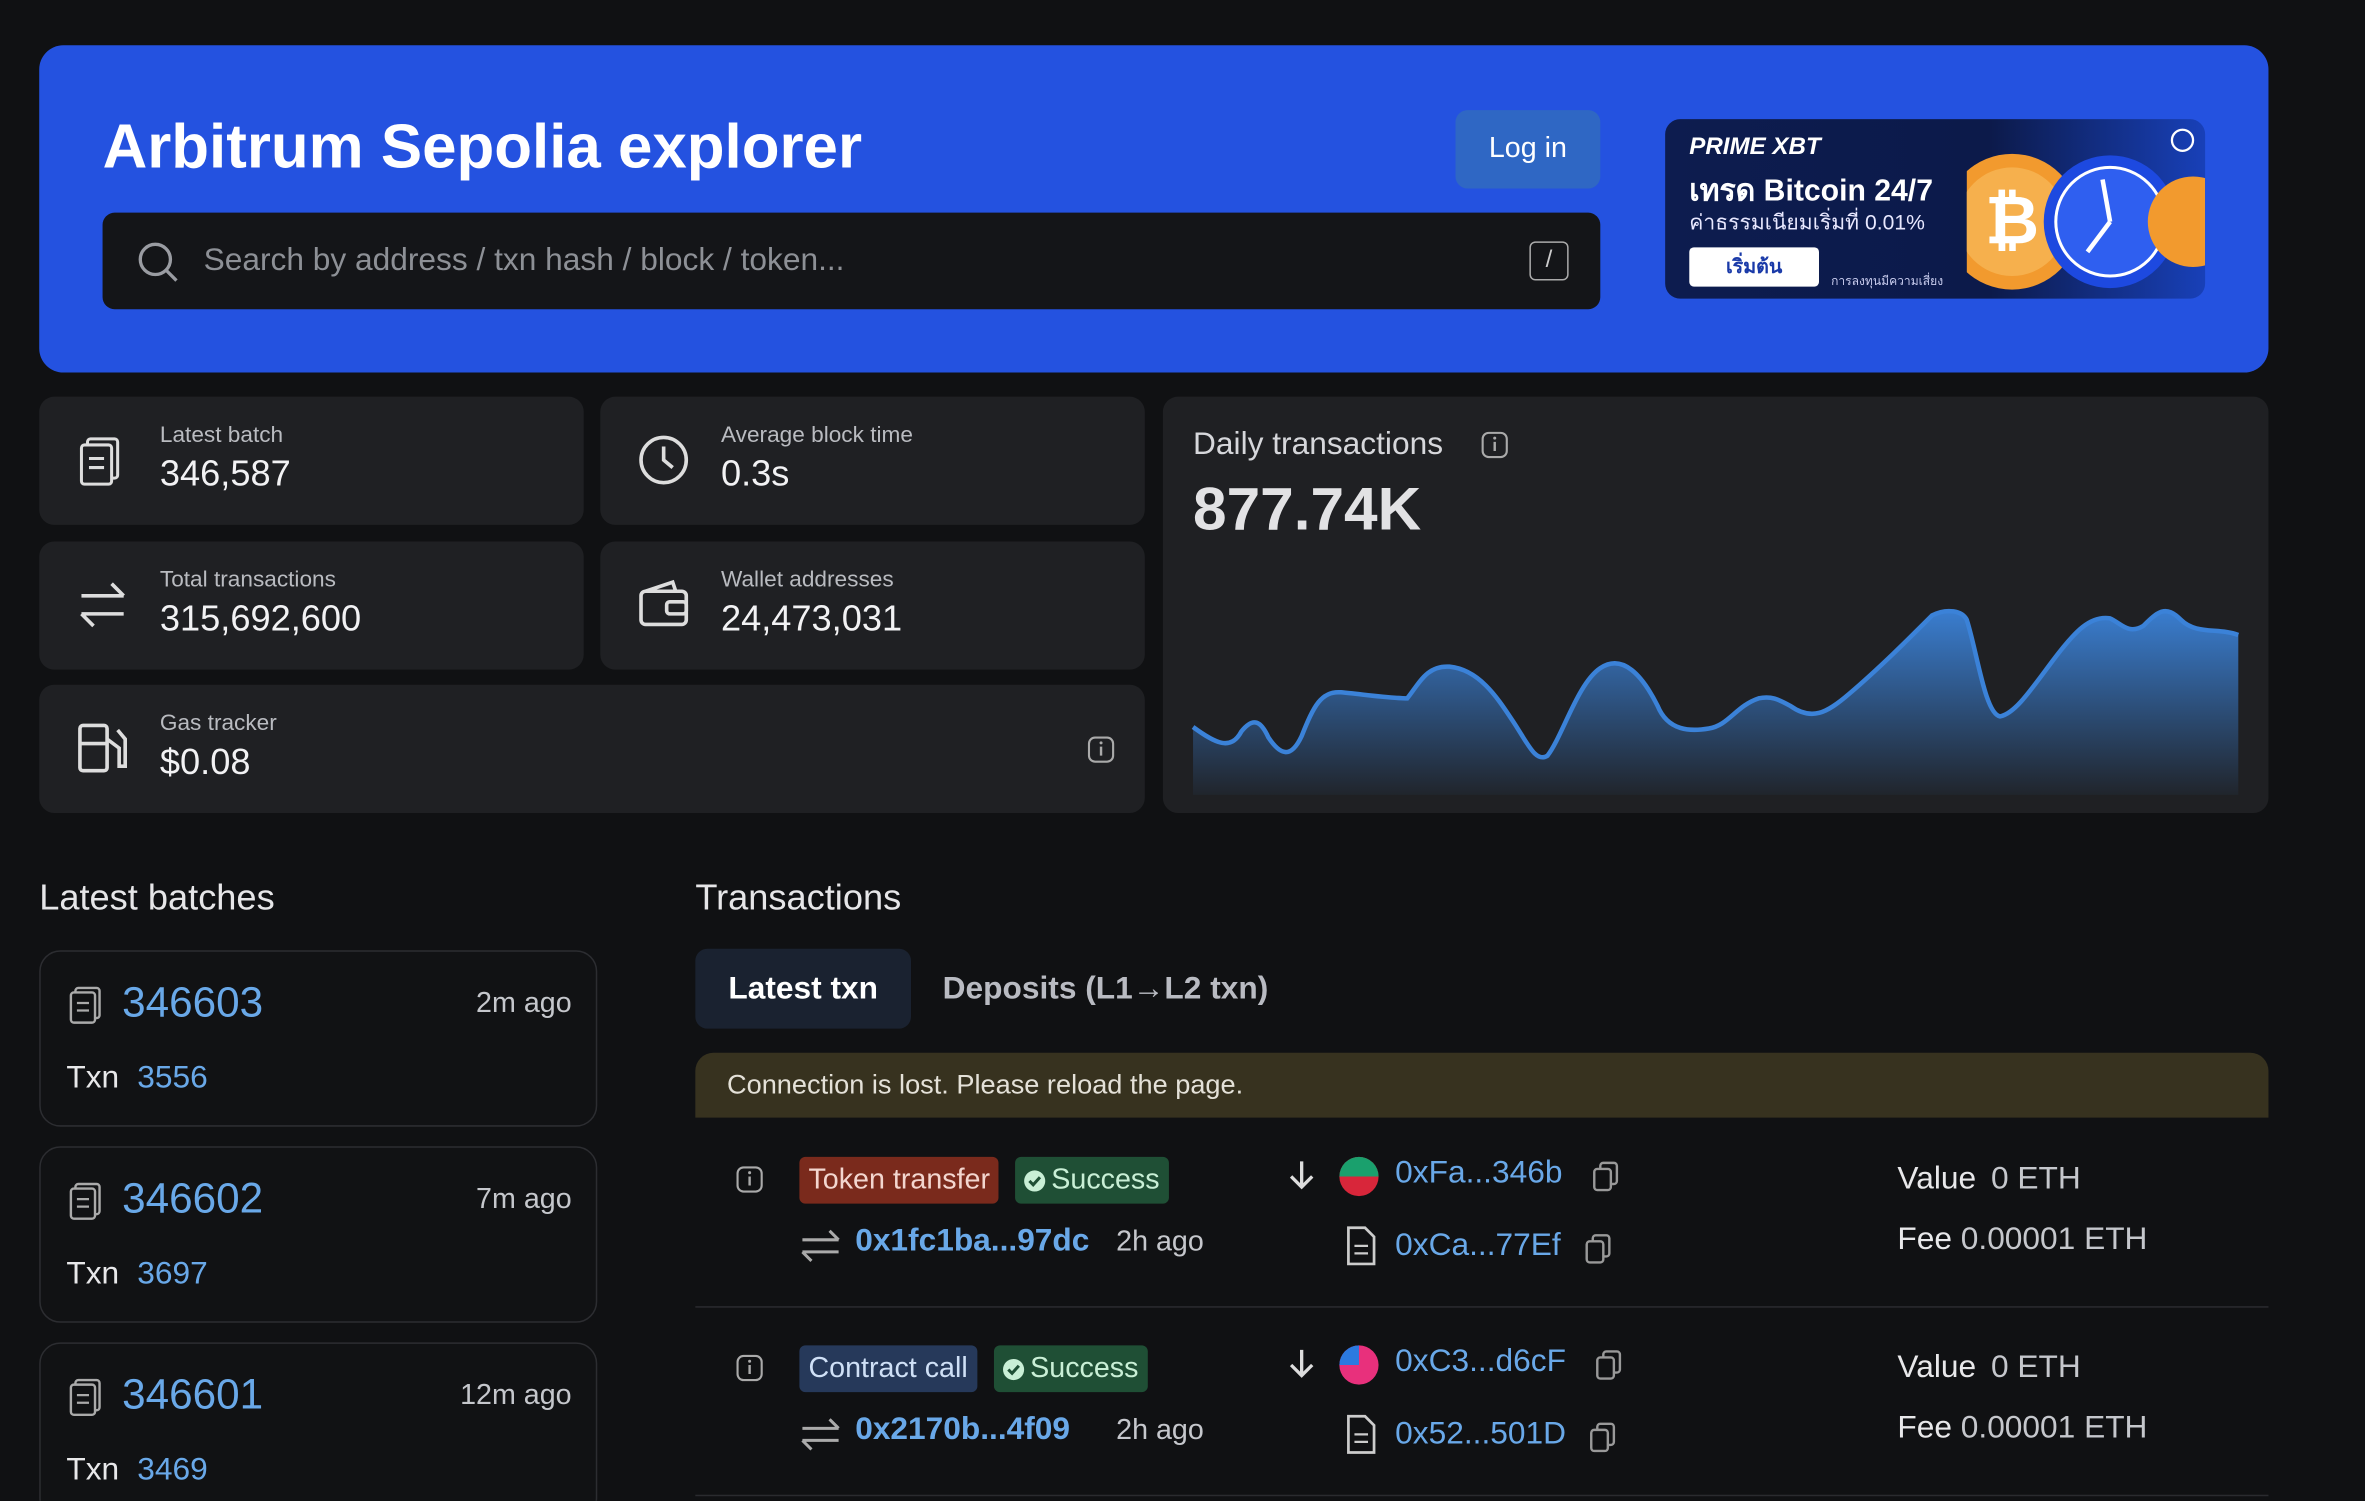 The height and width of the screenshot is (1501, 2365). Describe the element at coordinates (193, 1002) in the screenshot. I see `batch-number: 346603` at that location.